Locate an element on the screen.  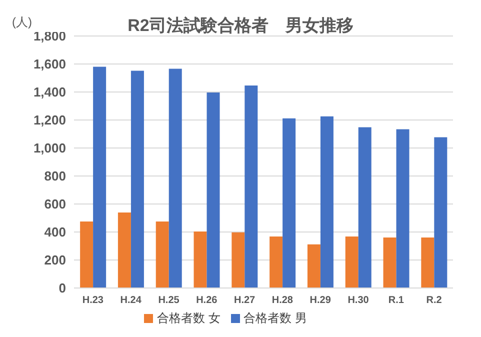
legend-label: 合格者数 女 is located at coordinates (188, 318).